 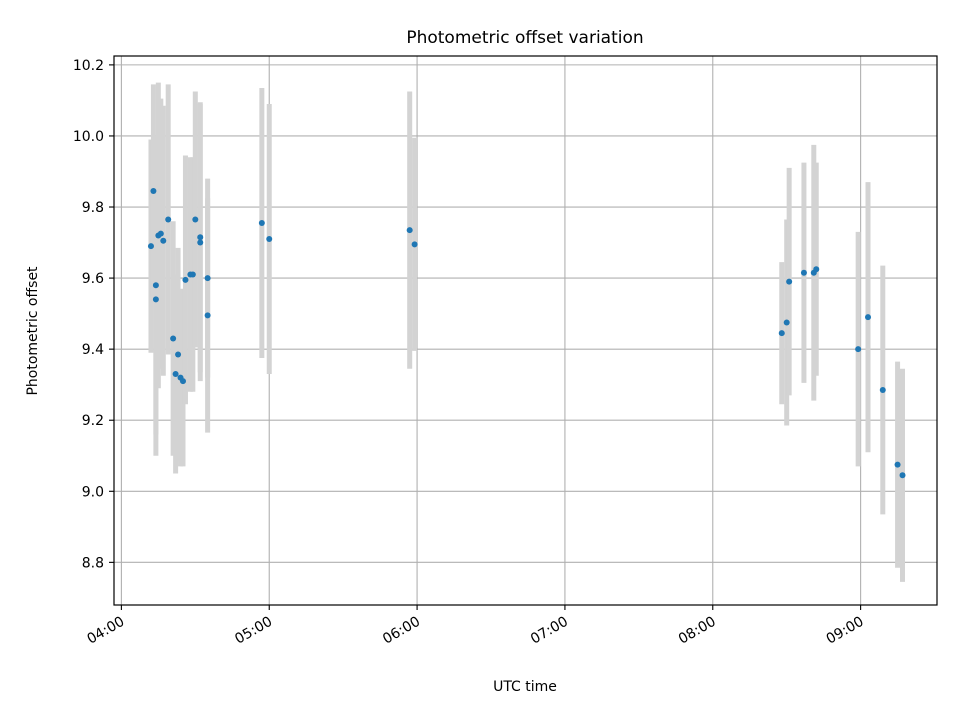 What do you see at coordinates (697, 631) in the screenshot?
I see `x-tick-label: 08:00` at bounding box center [697, 631].